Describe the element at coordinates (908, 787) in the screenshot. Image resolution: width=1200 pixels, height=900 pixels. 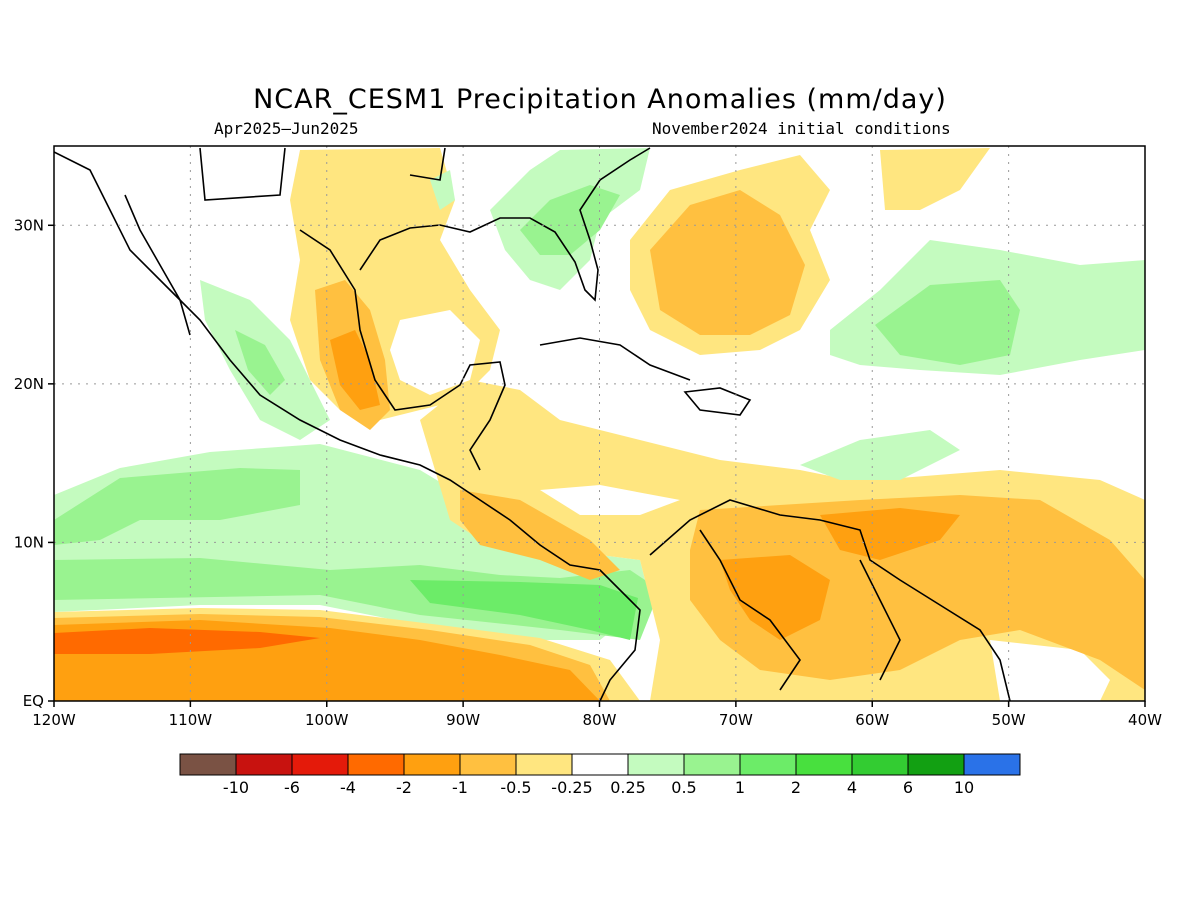
I see `colorbar-label: 6` at that location.